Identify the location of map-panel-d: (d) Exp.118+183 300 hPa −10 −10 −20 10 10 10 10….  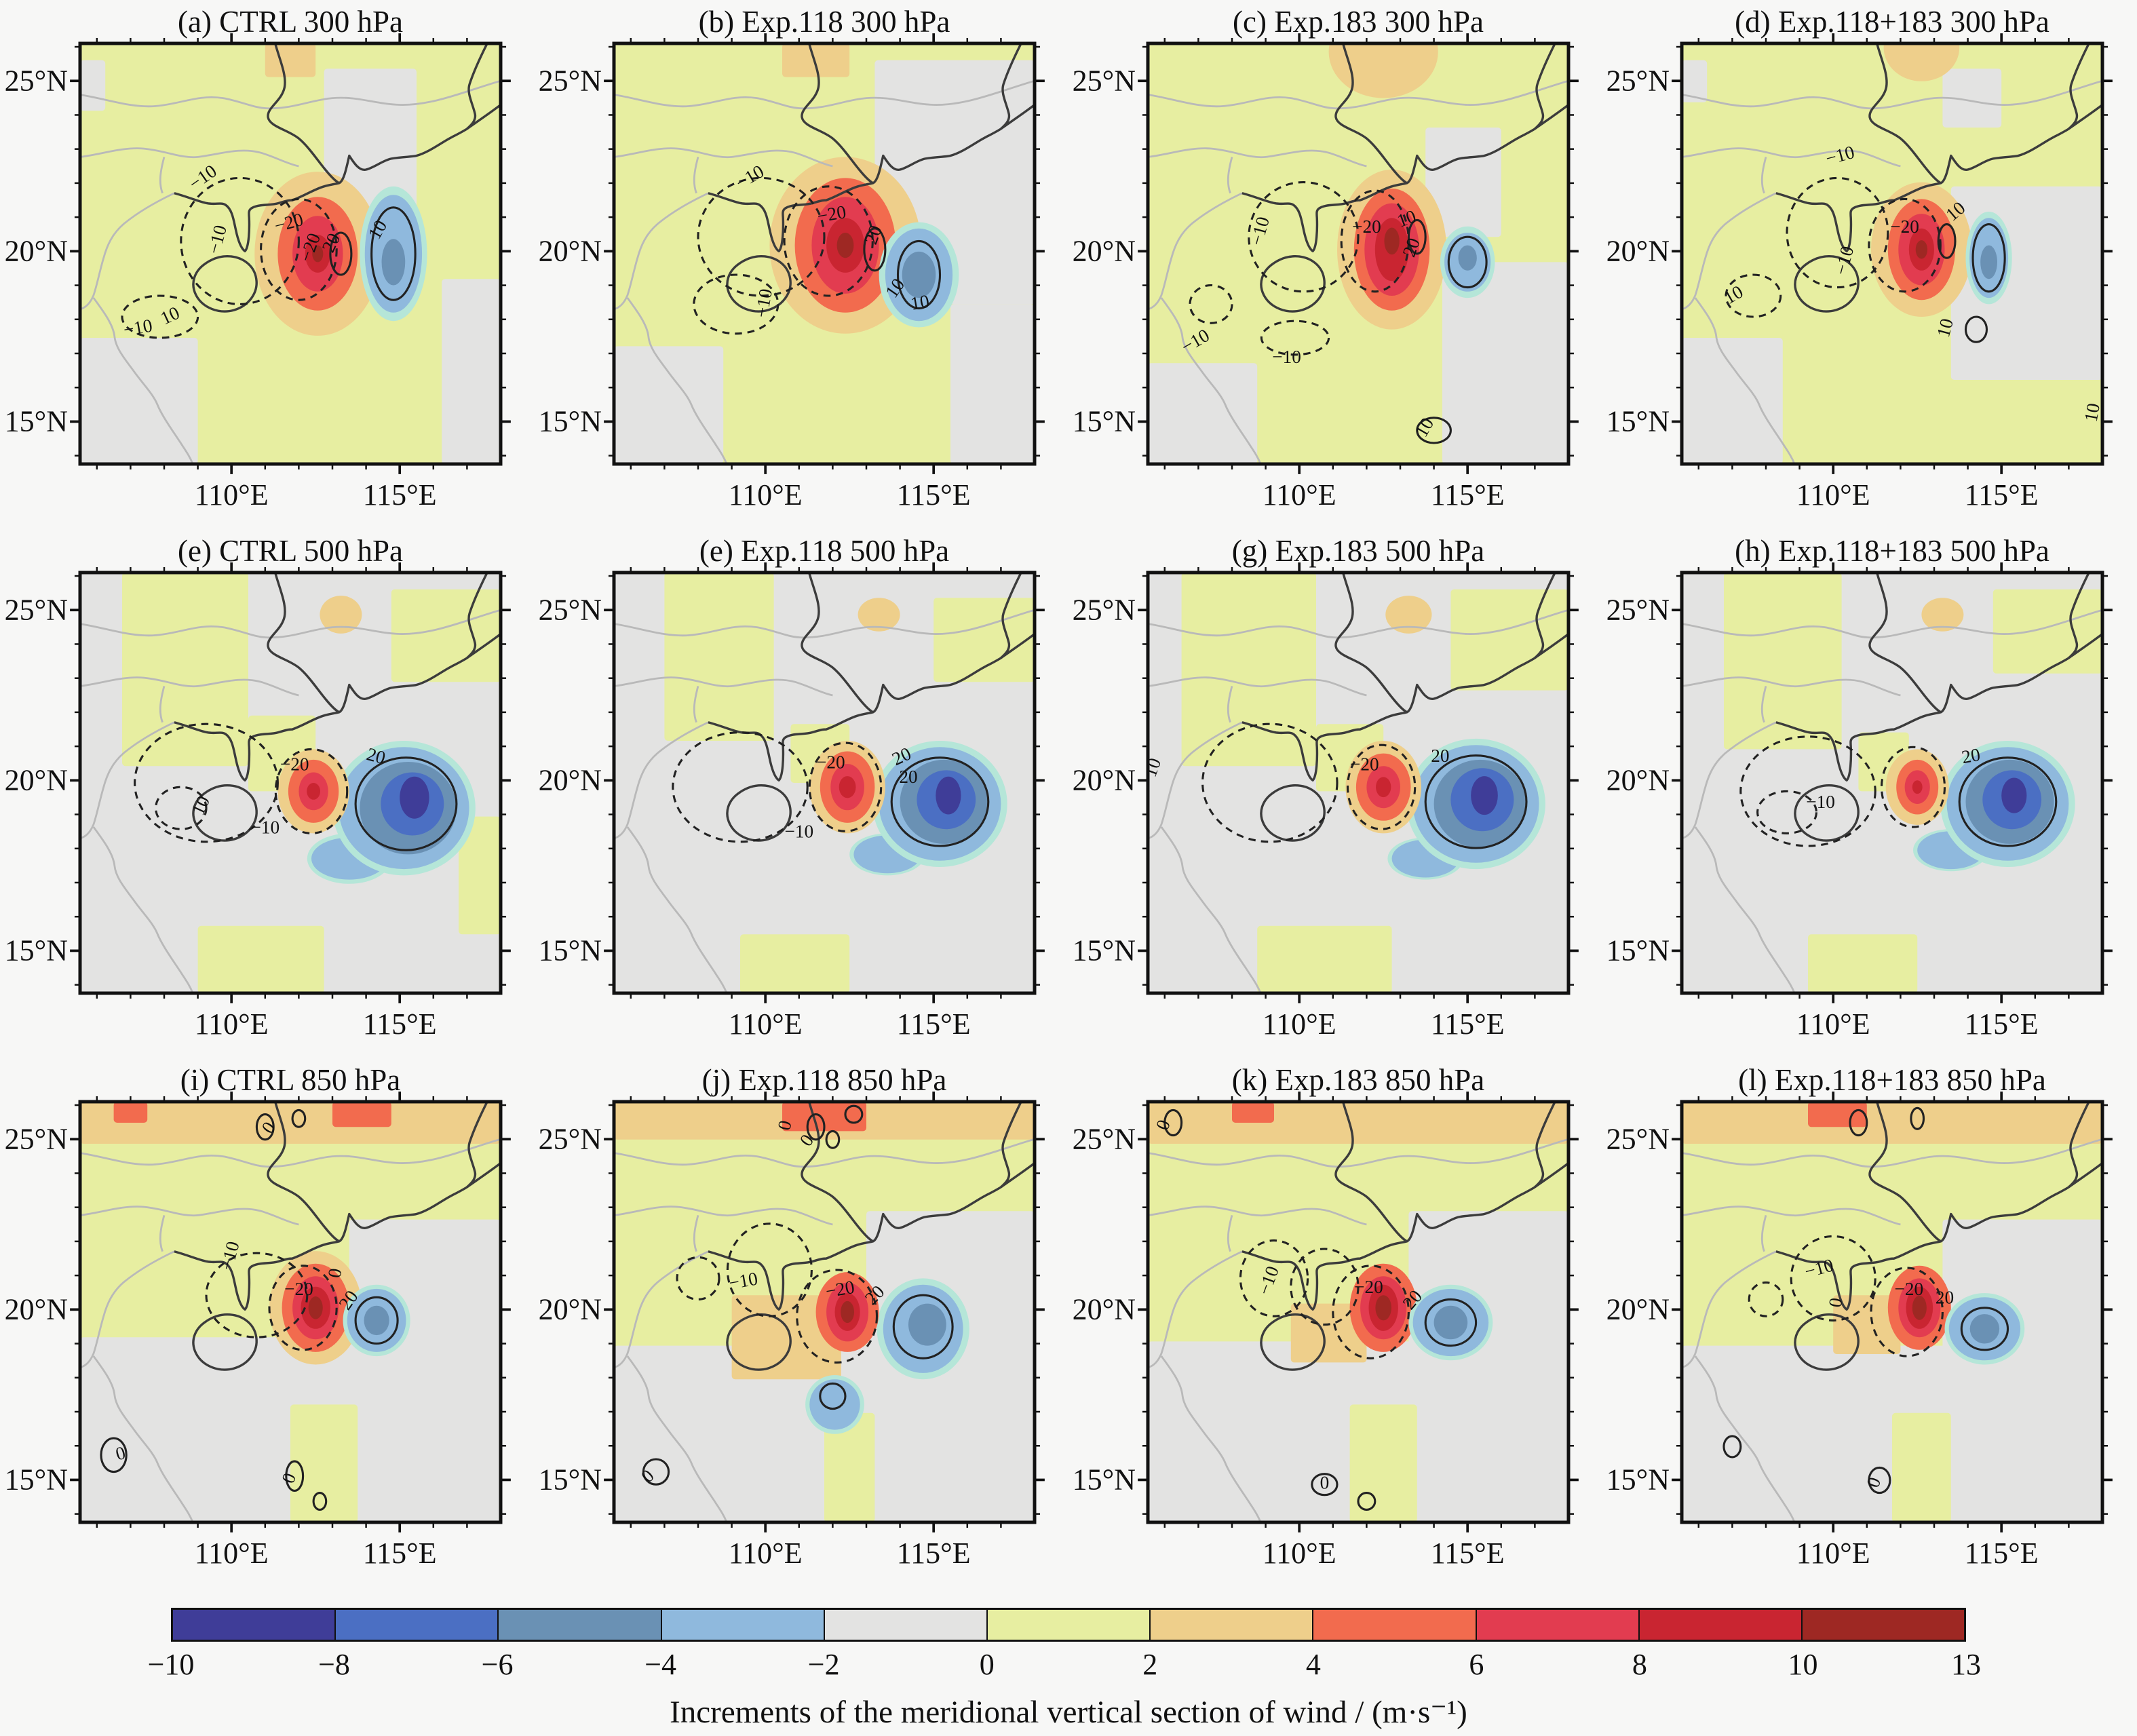
(1869, 264).